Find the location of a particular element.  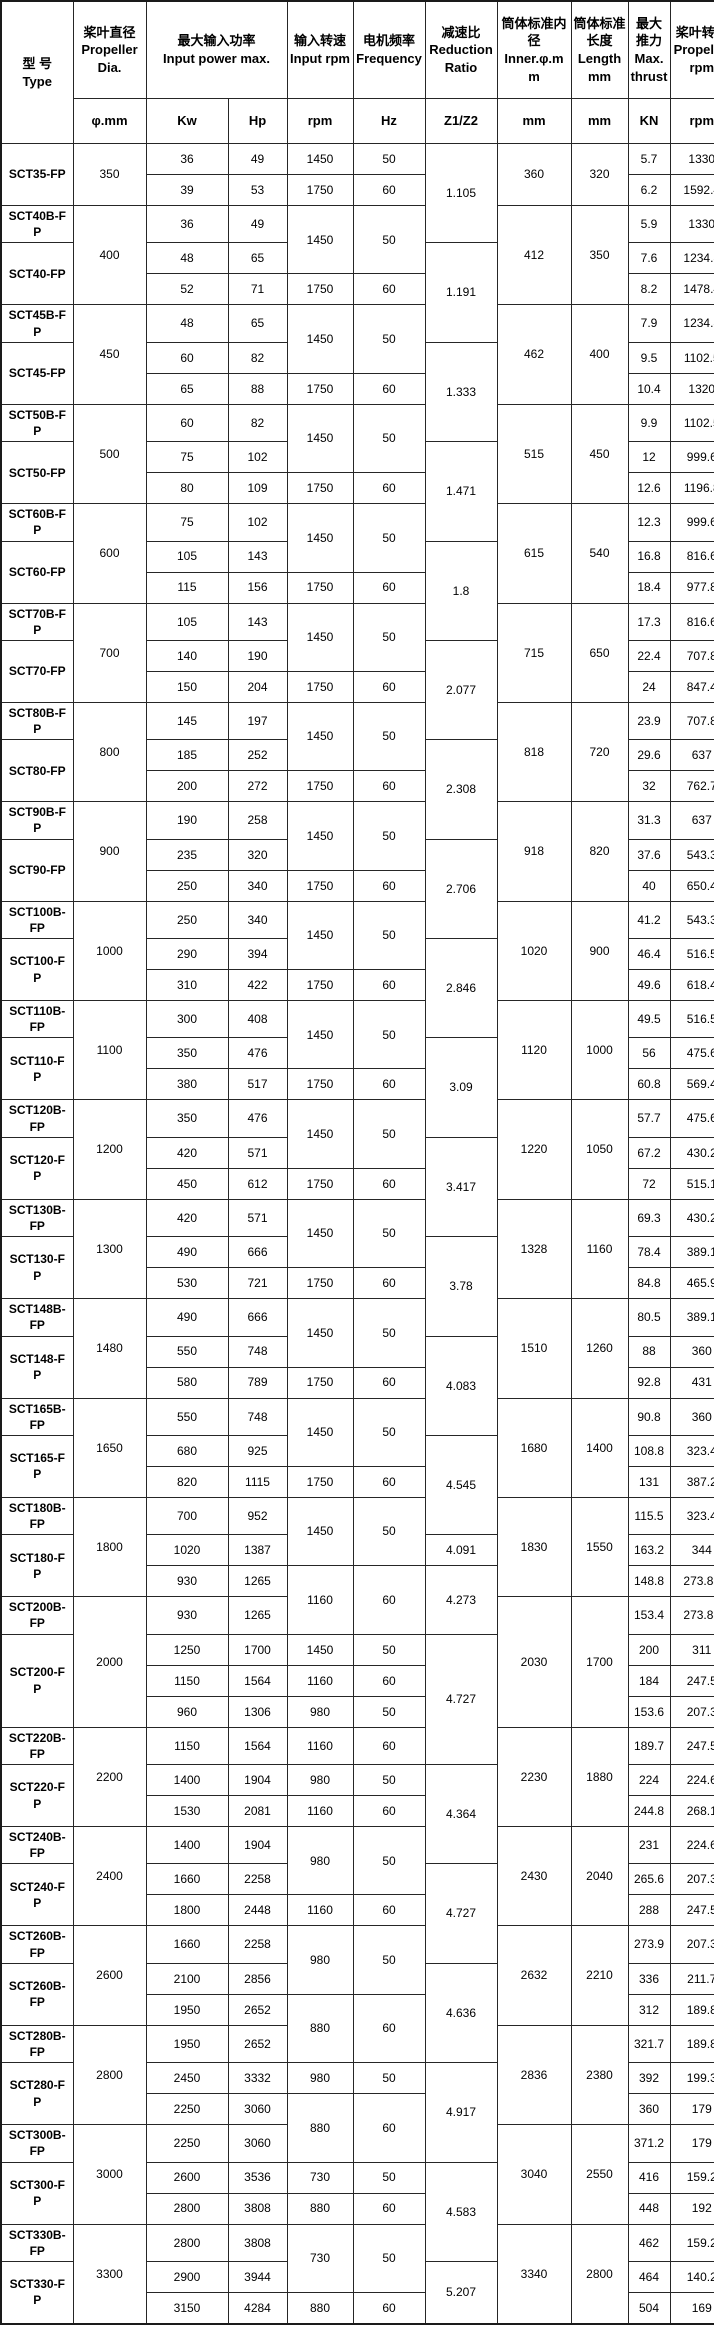

propeller-rpm-cell: 387.2 is located at coordinates (692, 1481).